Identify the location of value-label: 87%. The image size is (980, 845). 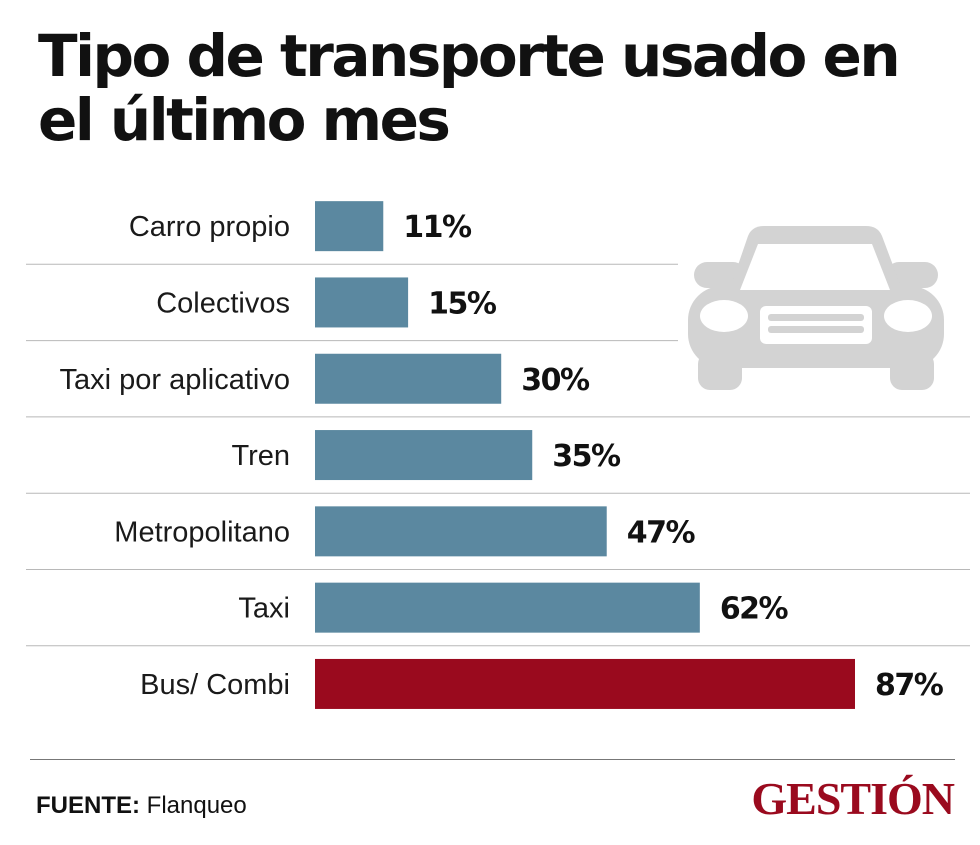
(909, 685).